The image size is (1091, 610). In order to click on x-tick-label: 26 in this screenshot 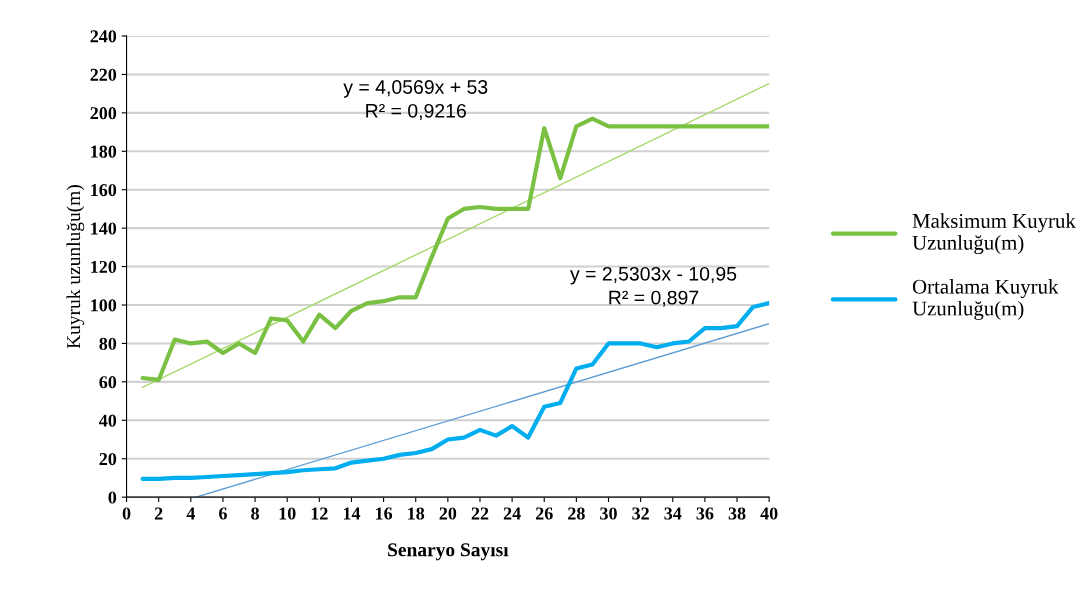, I will do `click(544, 513)`.